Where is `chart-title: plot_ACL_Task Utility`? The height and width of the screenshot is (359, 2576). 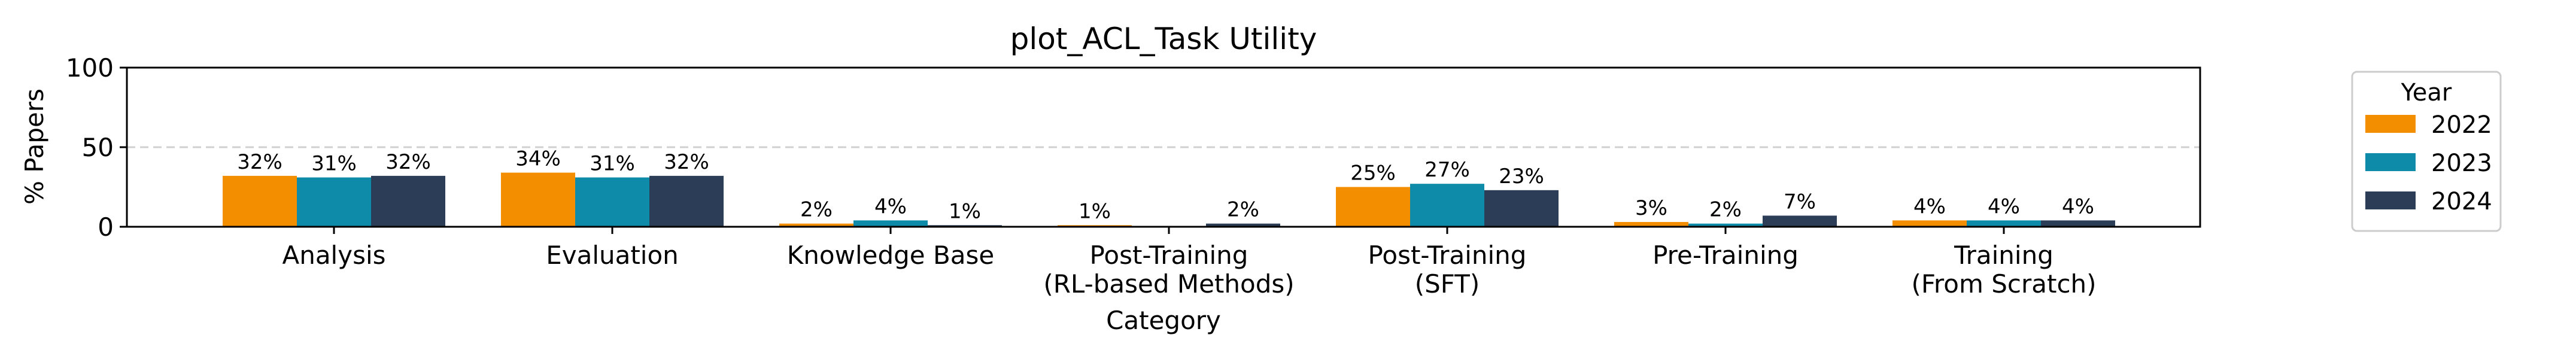
chart-title: plot_ACL_Task Utility is located at coordinates (1163, 39).